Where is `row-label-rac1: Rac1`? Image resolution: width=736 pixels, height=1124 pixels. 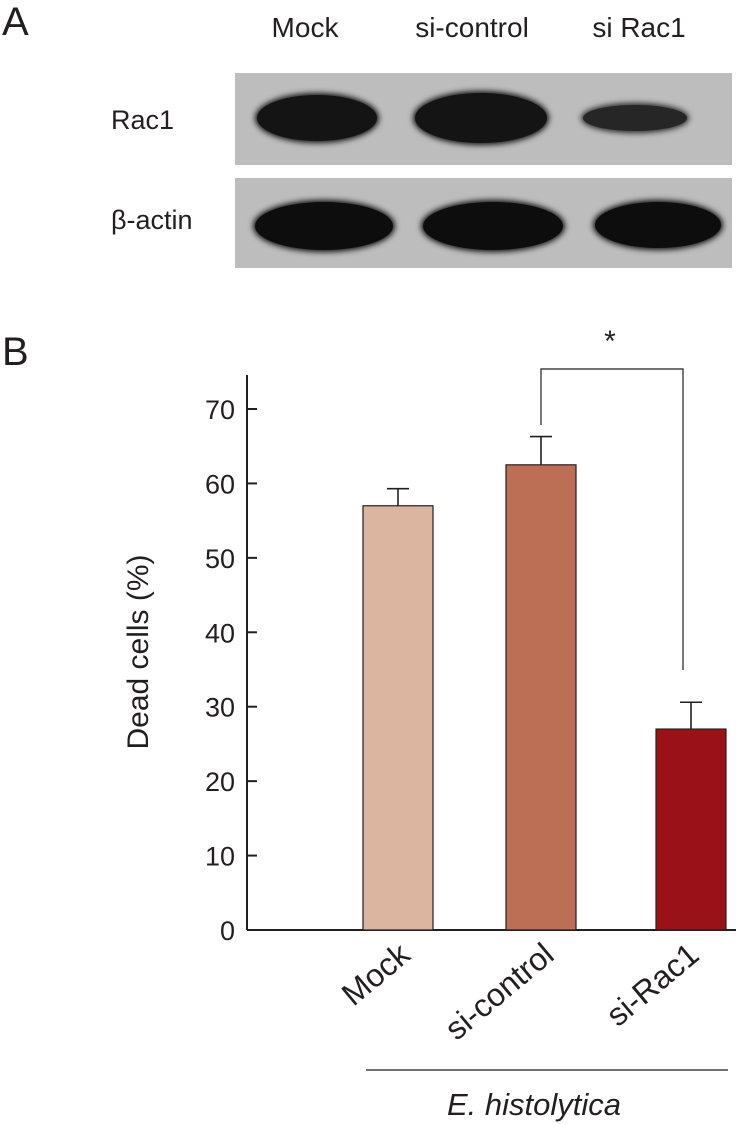 row-label-rac1: Rac1 is located at coordinates (143, 120).